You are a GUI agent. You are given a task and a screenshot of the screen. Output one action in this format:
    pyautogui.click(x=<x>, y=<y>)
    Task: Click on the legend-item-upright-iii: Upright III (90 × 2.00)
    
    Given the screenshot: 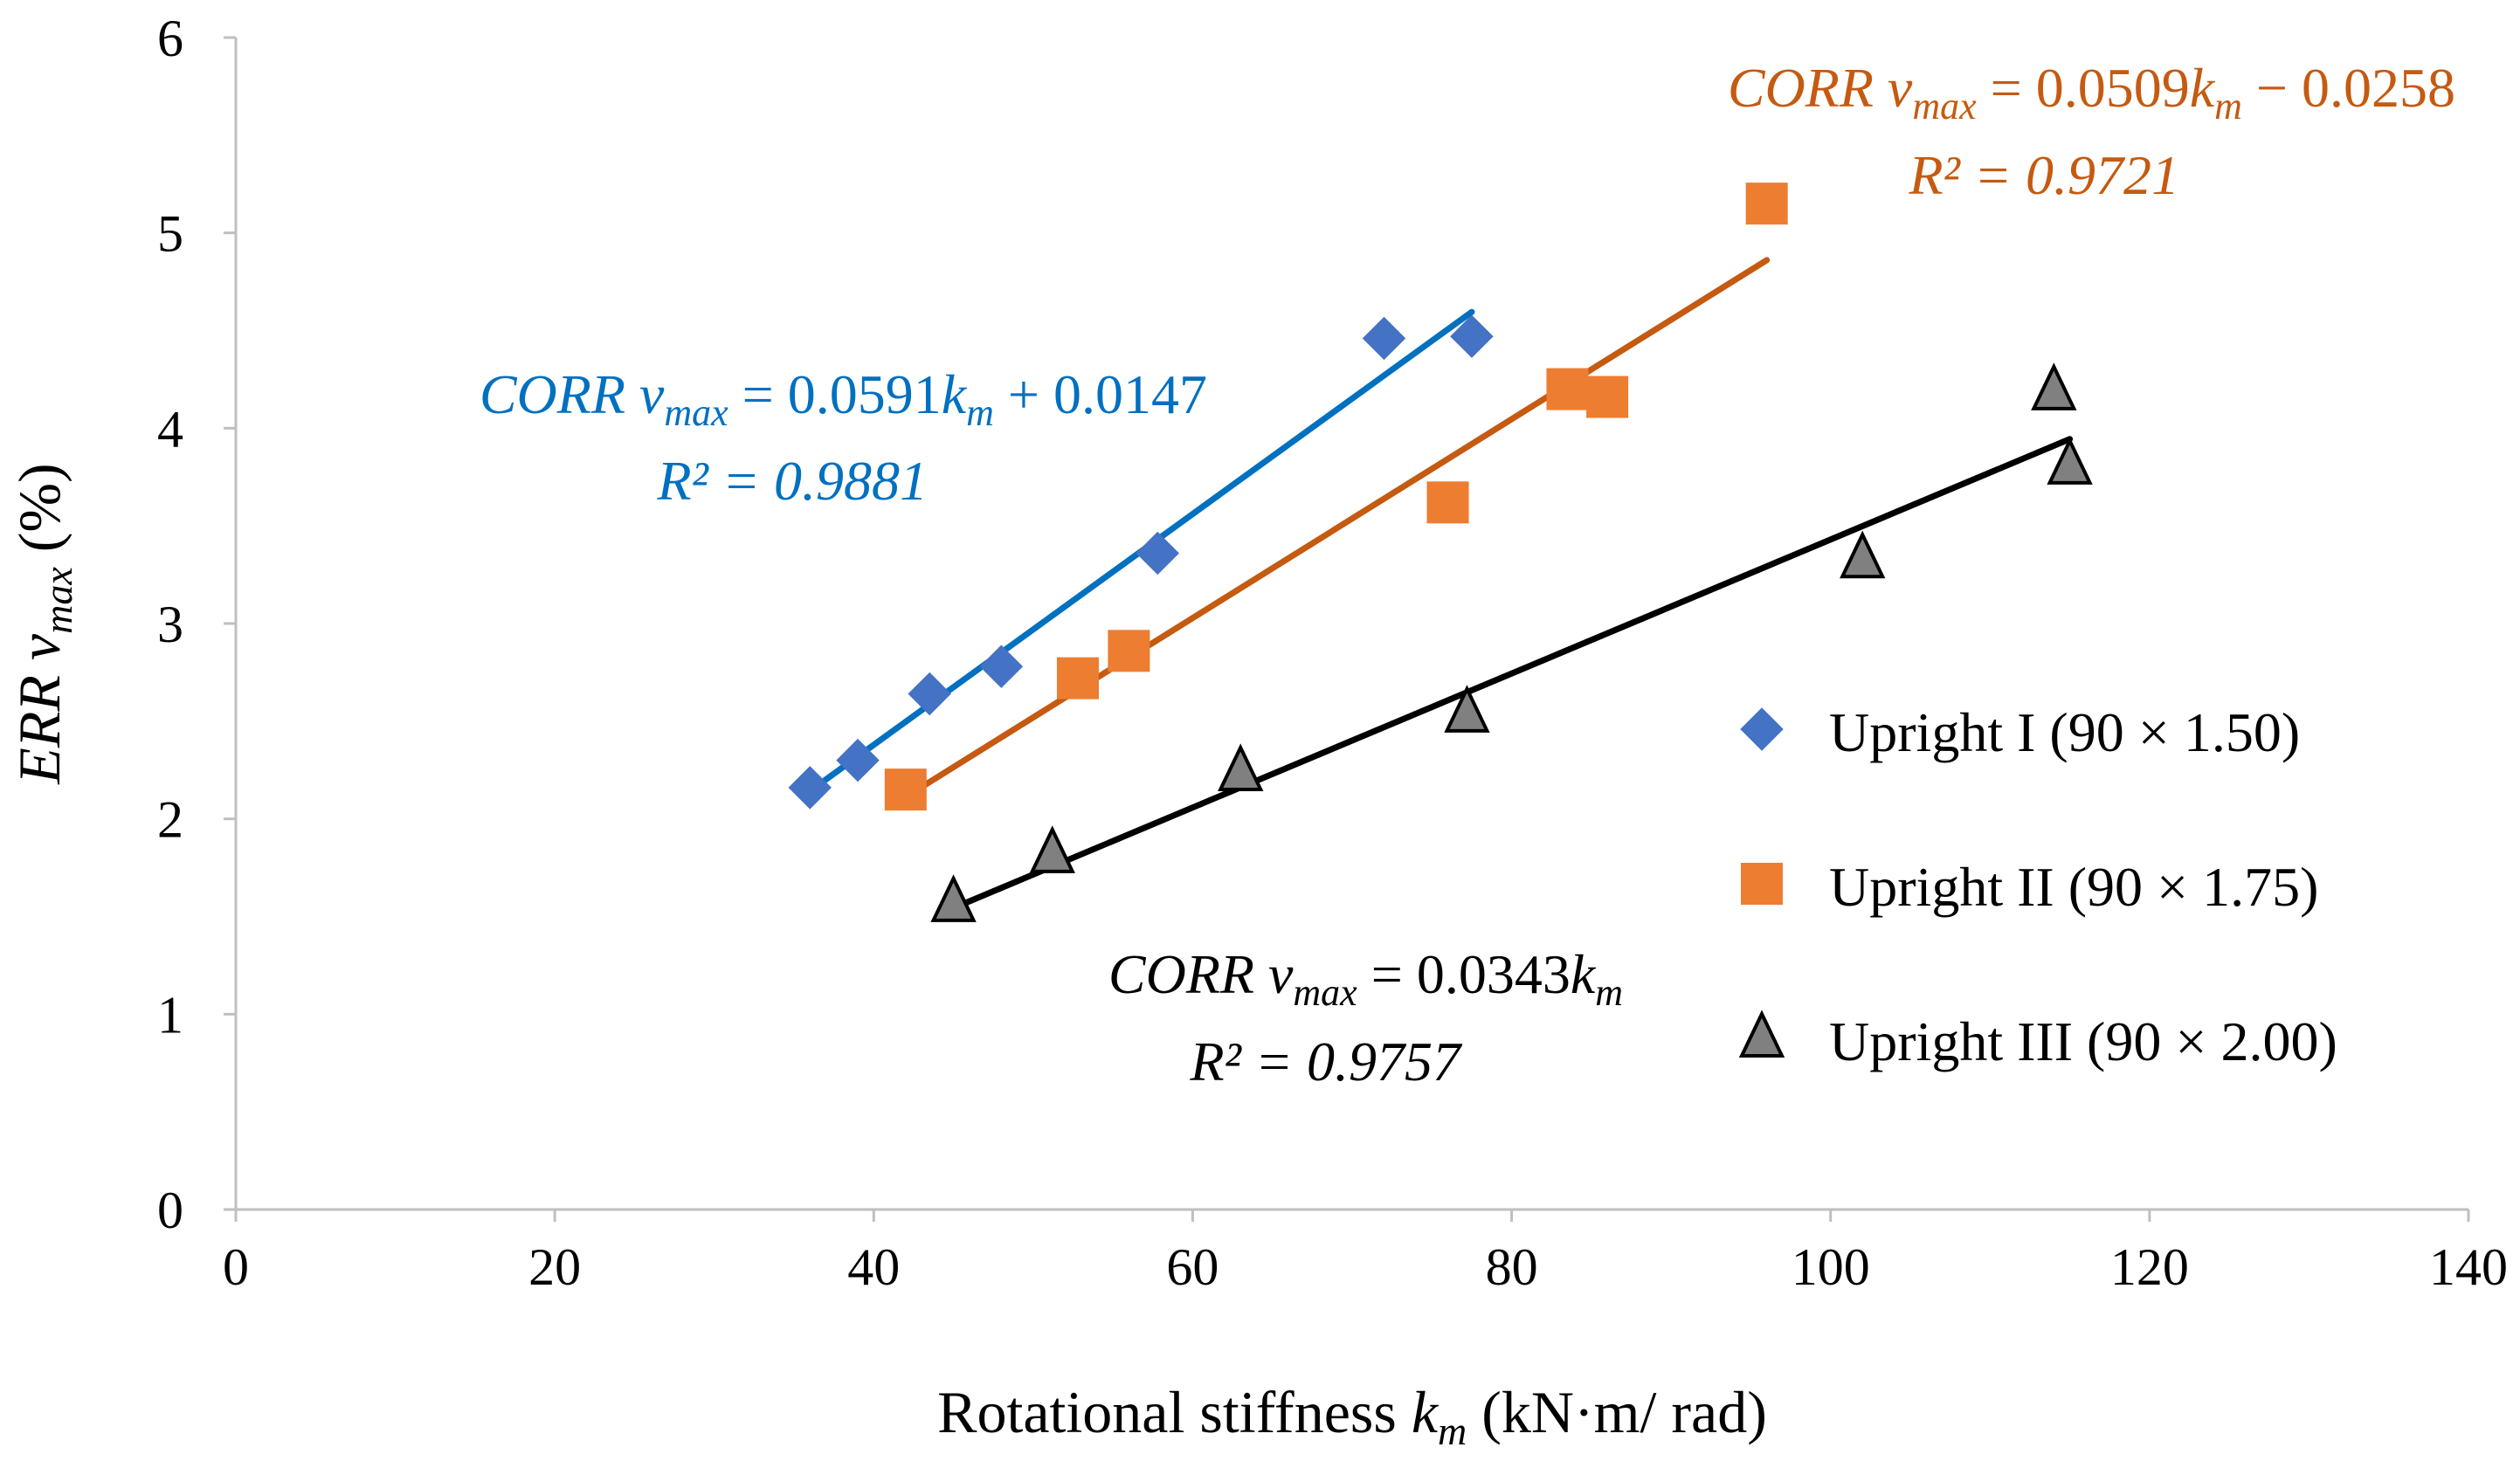 What is the action you would take?
    pyautogui.click(x=2037, y=1041)
    